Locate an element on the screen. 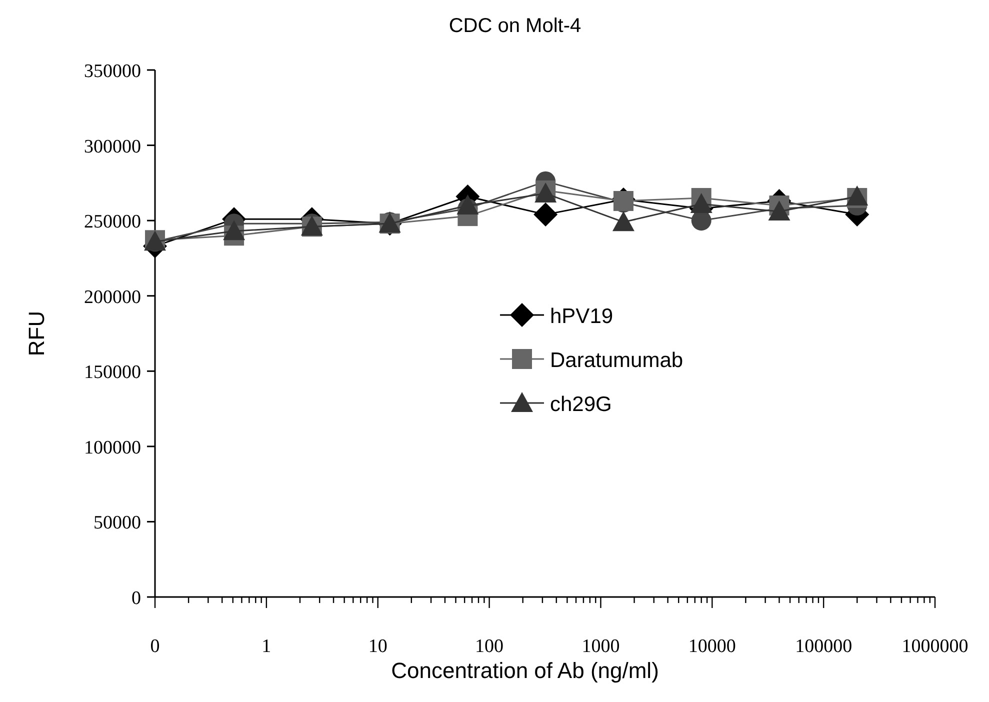  x-tick-label: 10000 is located at coordinates (712, 646).